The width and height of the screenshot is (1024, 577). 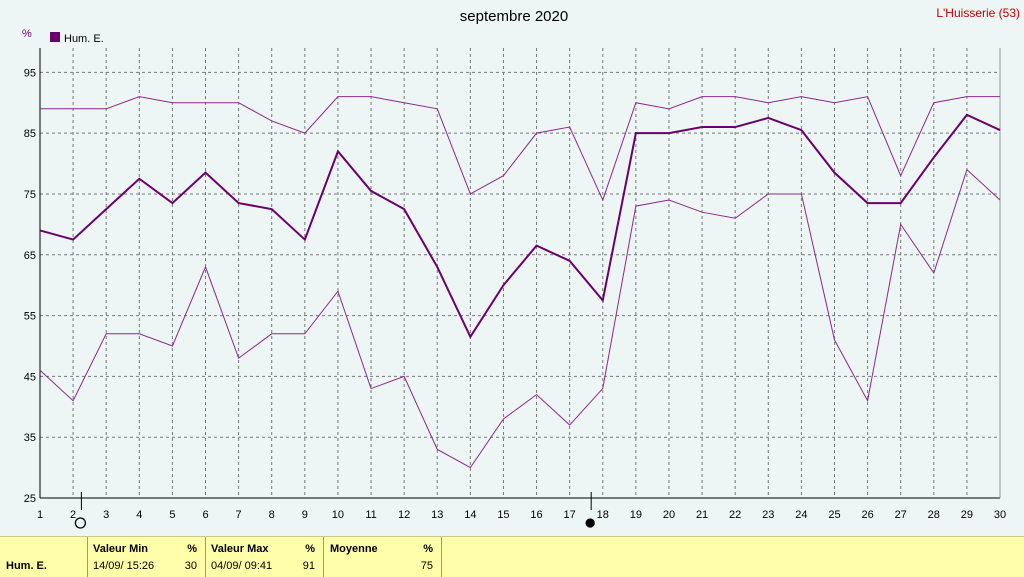 I want to click on x-tick-label: 13, so click(x=437, y=515).